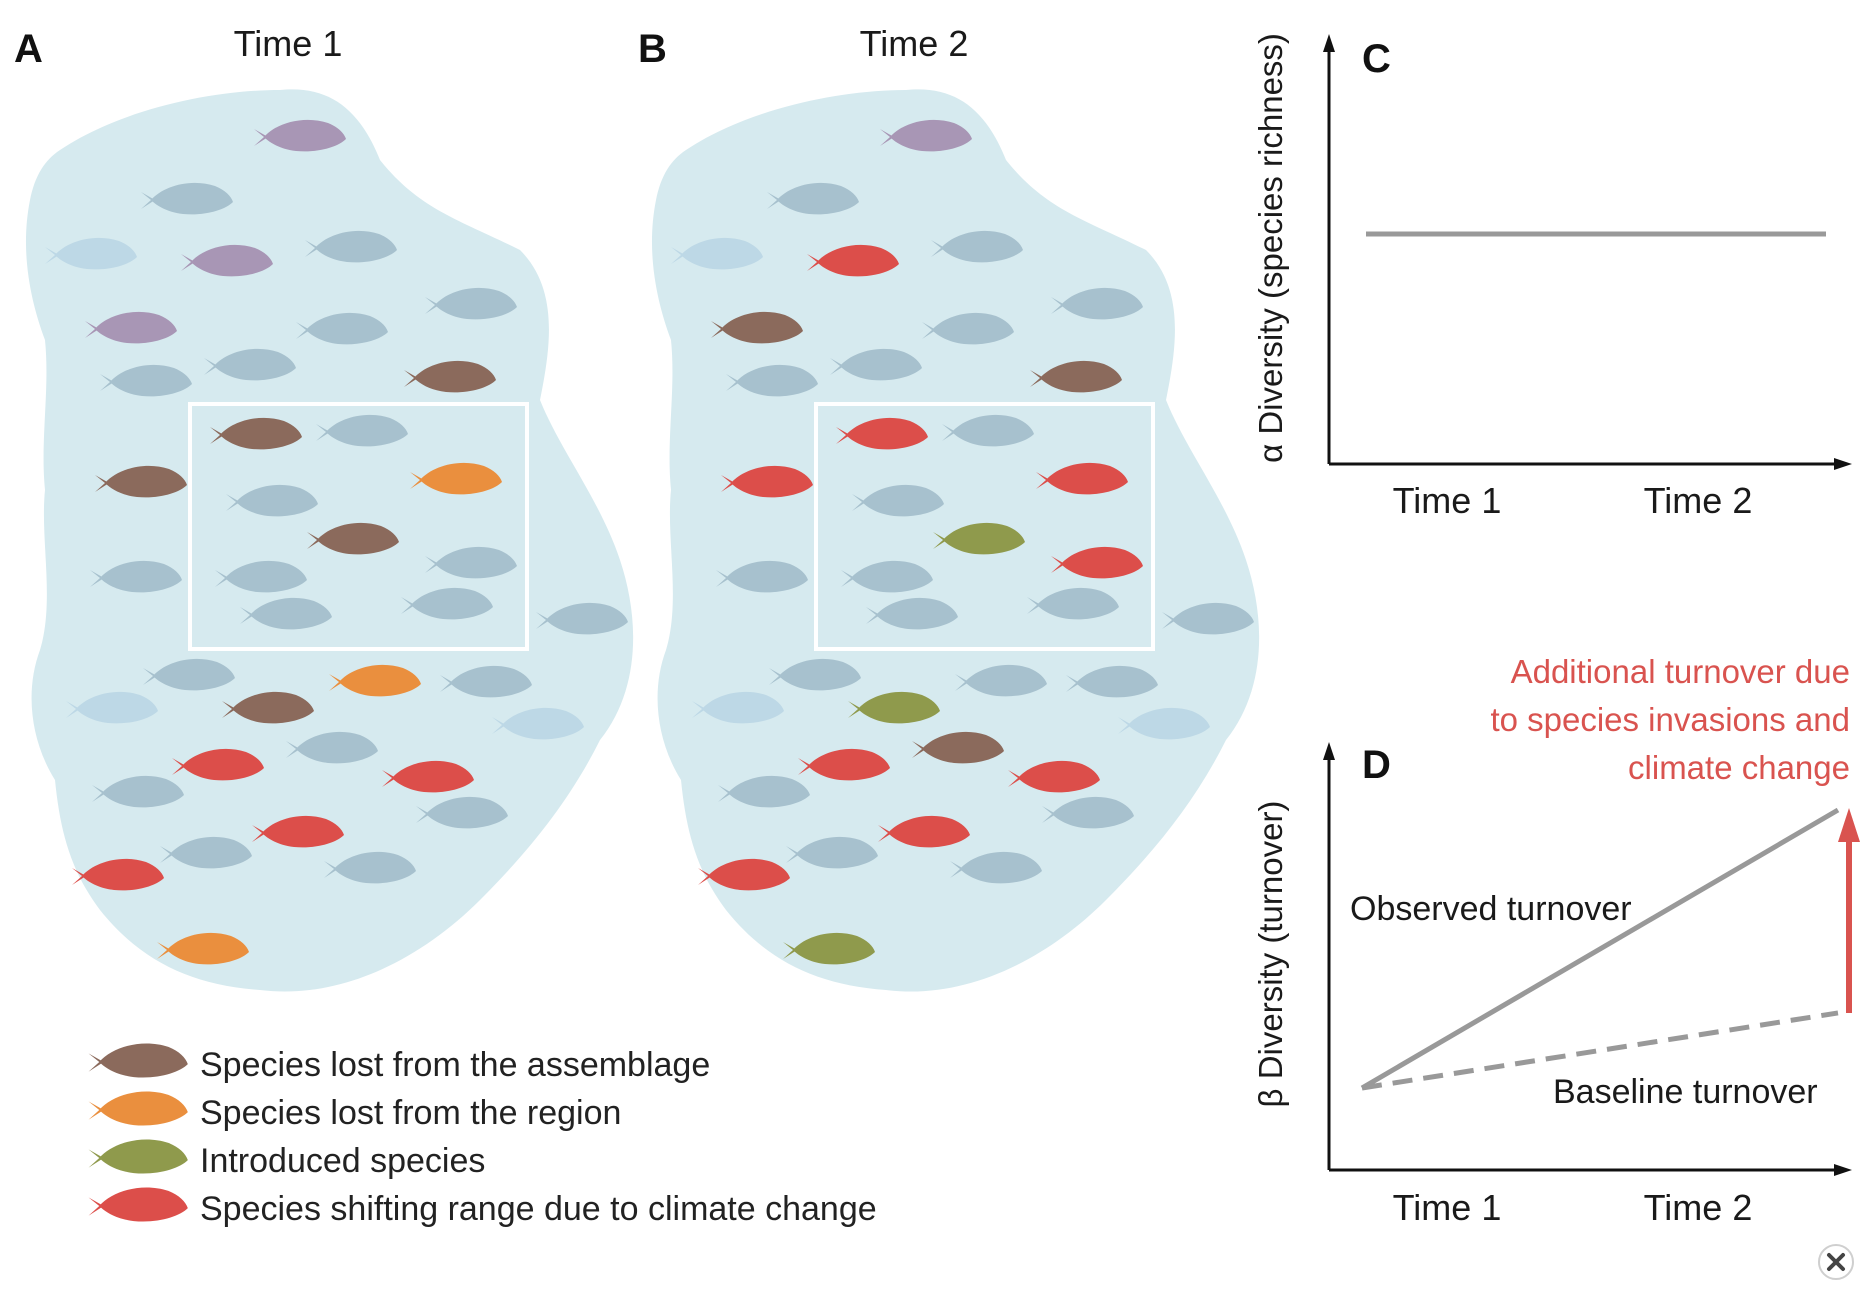 This screenshot has height=1294, width=1868. I want to click on d-baseline-line, so click(1600, 1050).